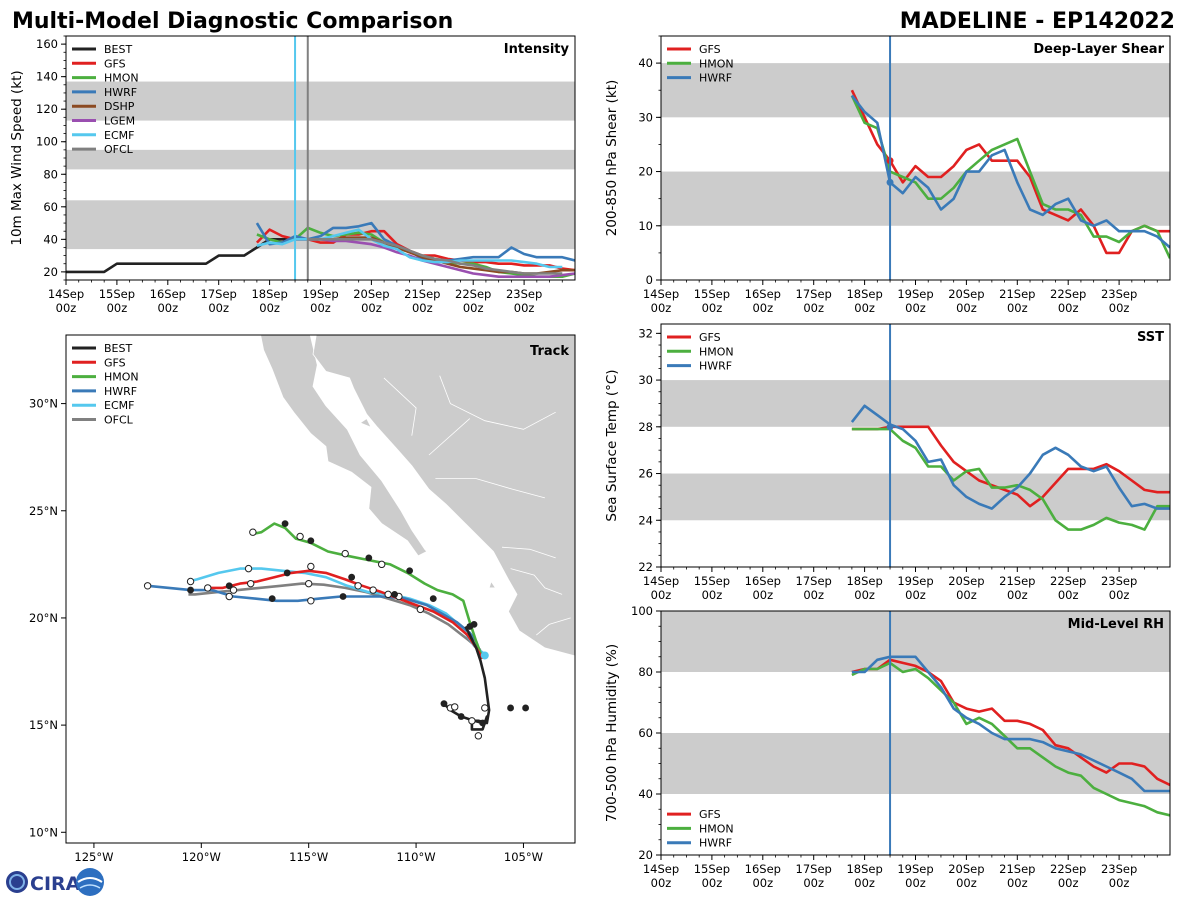  Describe the element at coordinates (1017, 294) in the screenshot. I see `shear-xtick-day: 21Sep` at that location.